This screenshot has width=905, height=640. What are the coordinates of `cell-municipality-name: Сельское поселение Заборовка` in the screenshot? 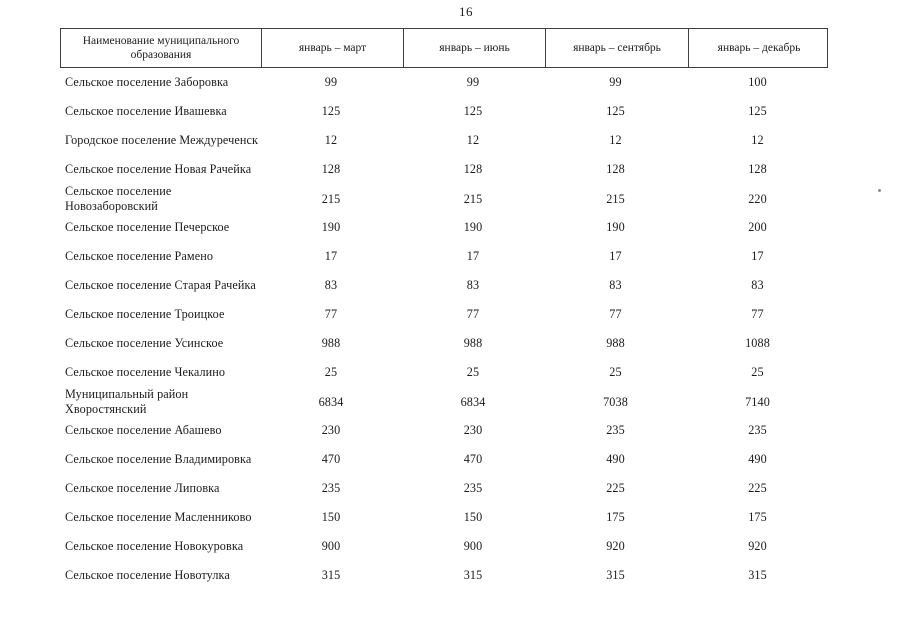 It's located at (147, 82).